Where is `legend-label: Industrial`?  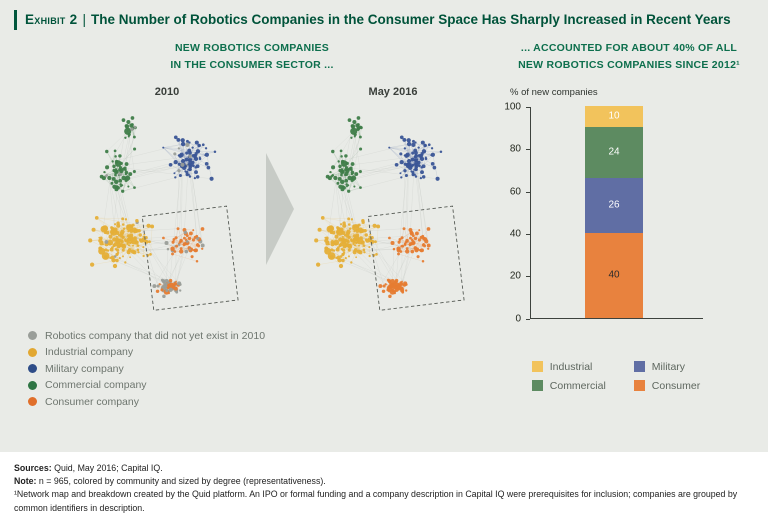
legend-label: Industrial is located at coordinates (571, 366).